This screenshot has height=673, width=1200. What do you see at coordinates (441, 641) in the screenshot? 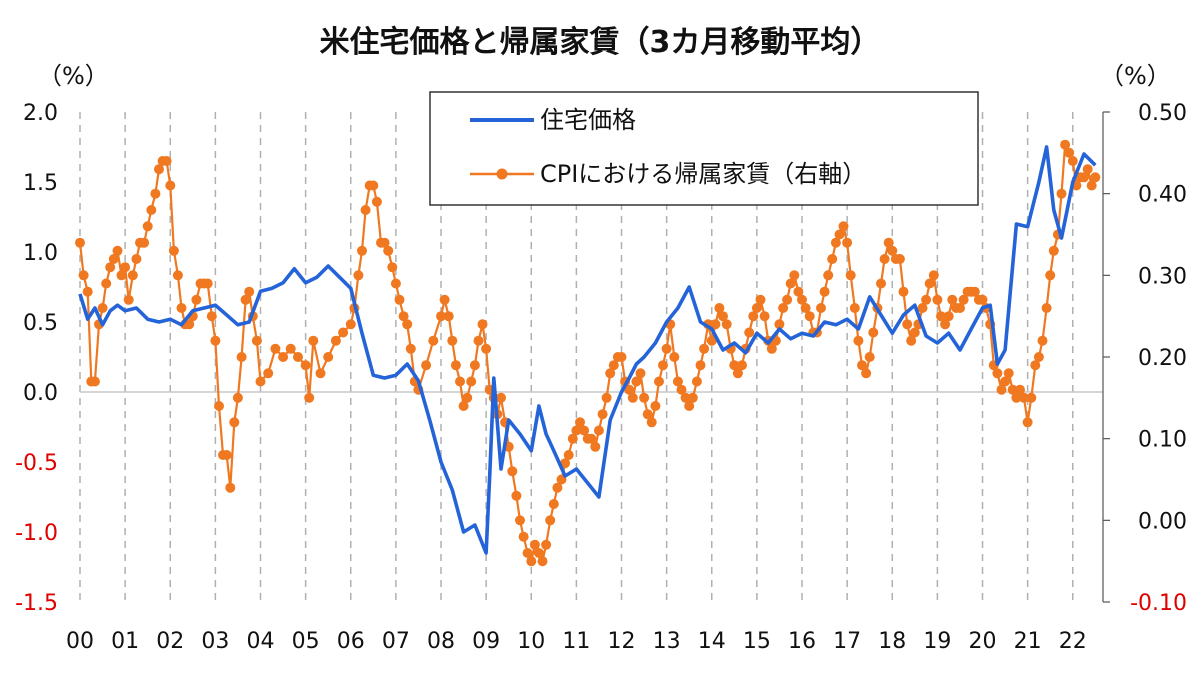
I see `x-tick-08: 08` at bounding box center [441, 641].